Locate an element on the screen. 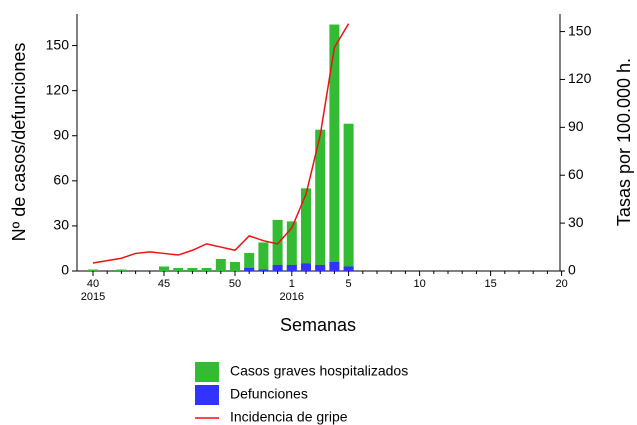 This screenshot has height=425, width=637. y2-tick-label: 0 is located at coordinates (572, 270).